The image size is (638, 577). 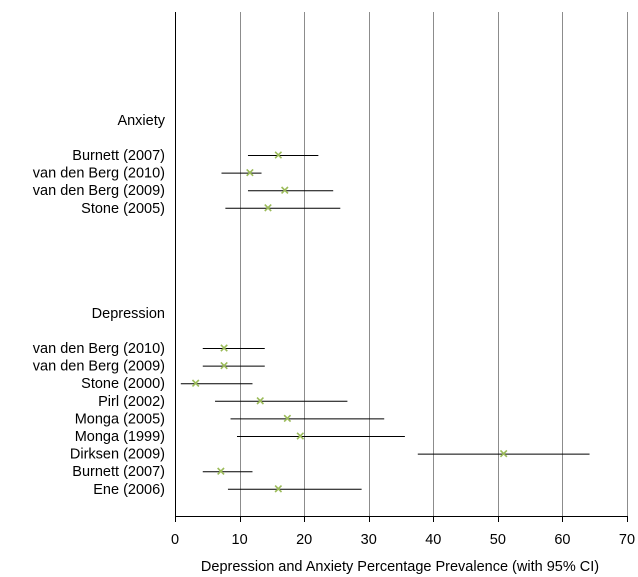 What do you see at coordinates (131, 402) in the screenshot?
I see `study-label: Pirl (2002)` at bounding box center [131, 402].